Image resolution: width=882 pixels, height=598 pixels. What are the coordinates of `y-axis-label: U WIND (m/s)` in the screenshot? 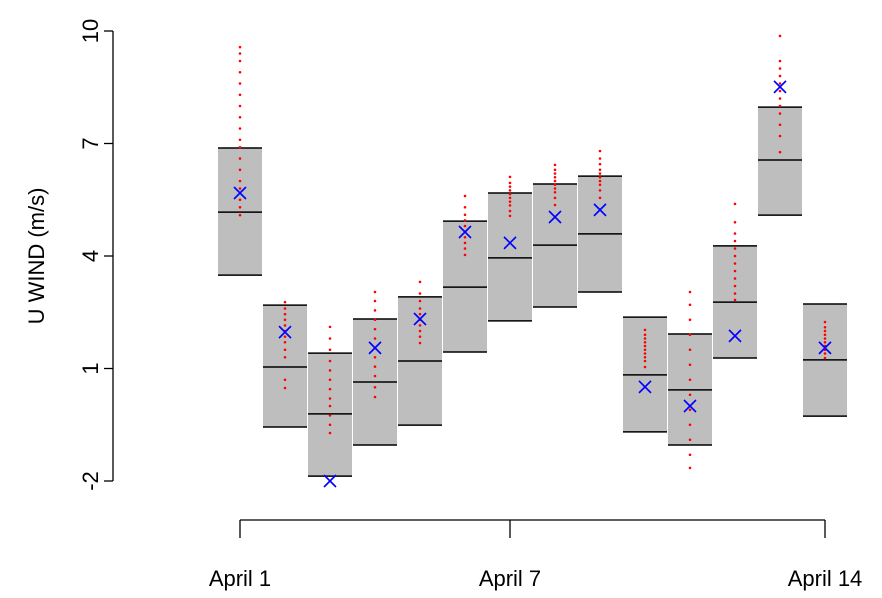 It's located at (36, 256).